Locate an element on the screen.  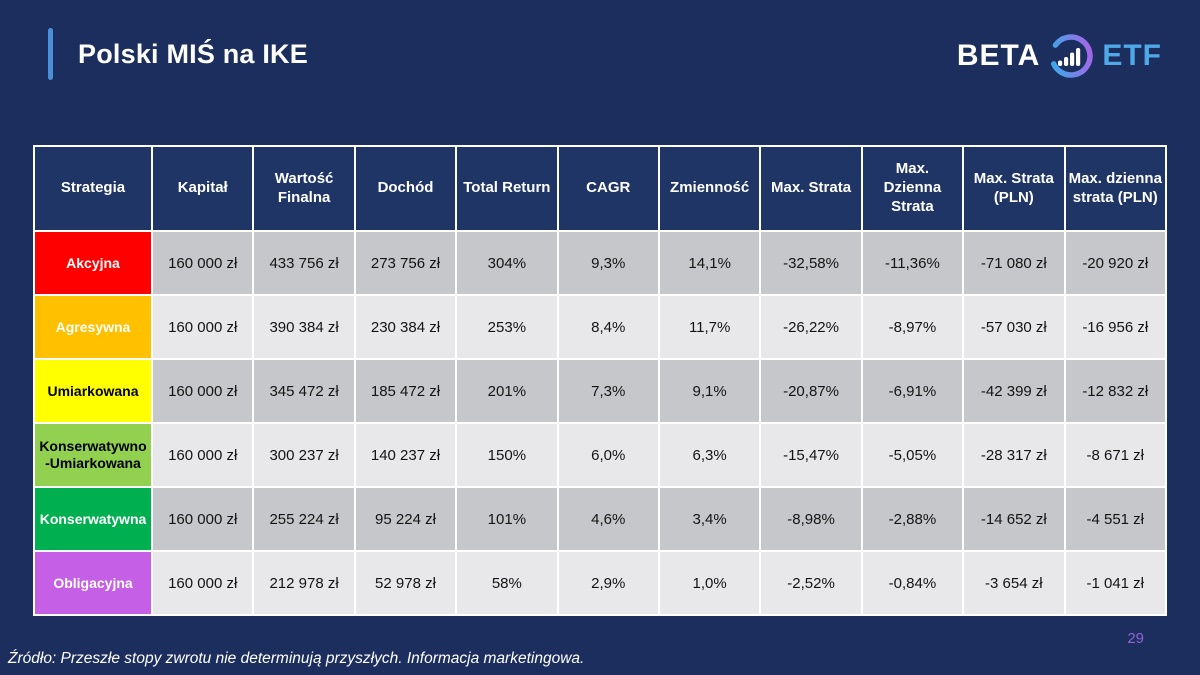
logo-etf-text: ETF is located at coordinates (1132, 55).